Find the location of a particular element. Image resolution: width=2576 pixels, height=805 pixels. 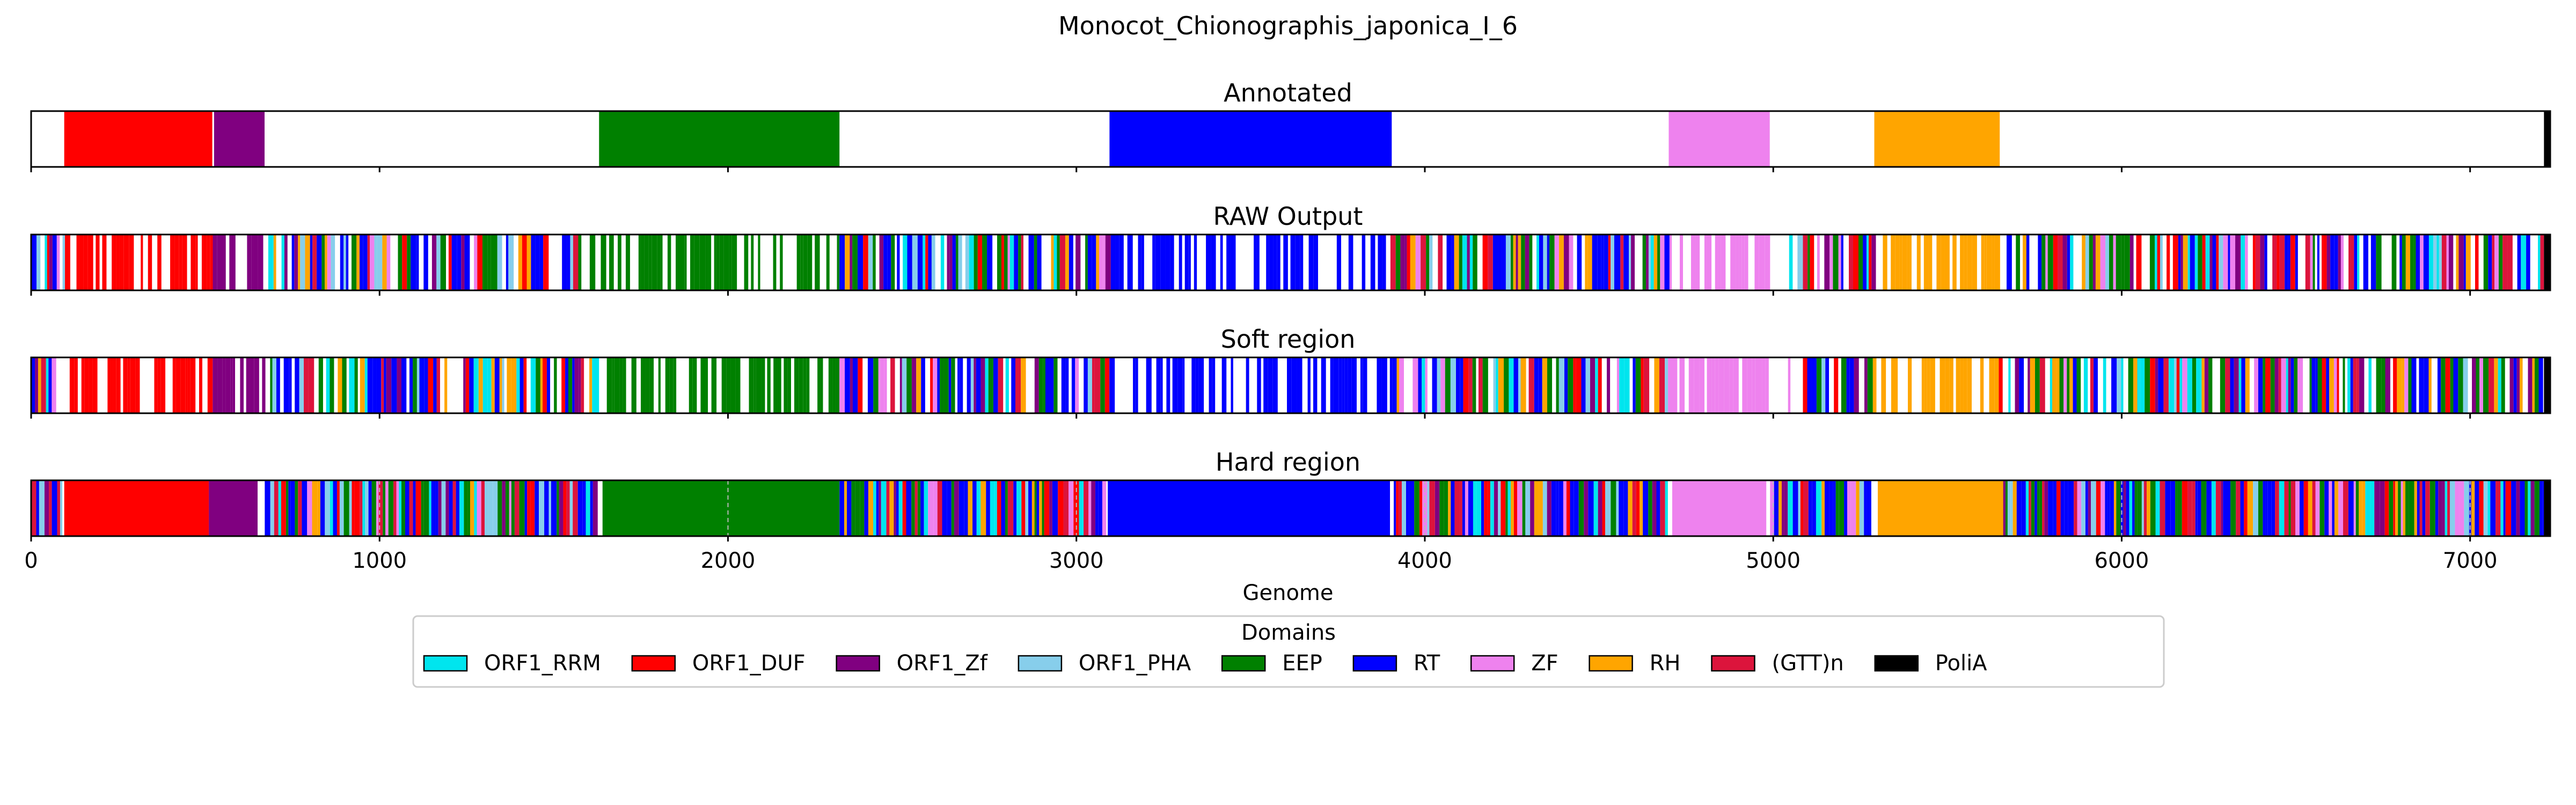

panel-frame is located at coordinates (1290, 508).